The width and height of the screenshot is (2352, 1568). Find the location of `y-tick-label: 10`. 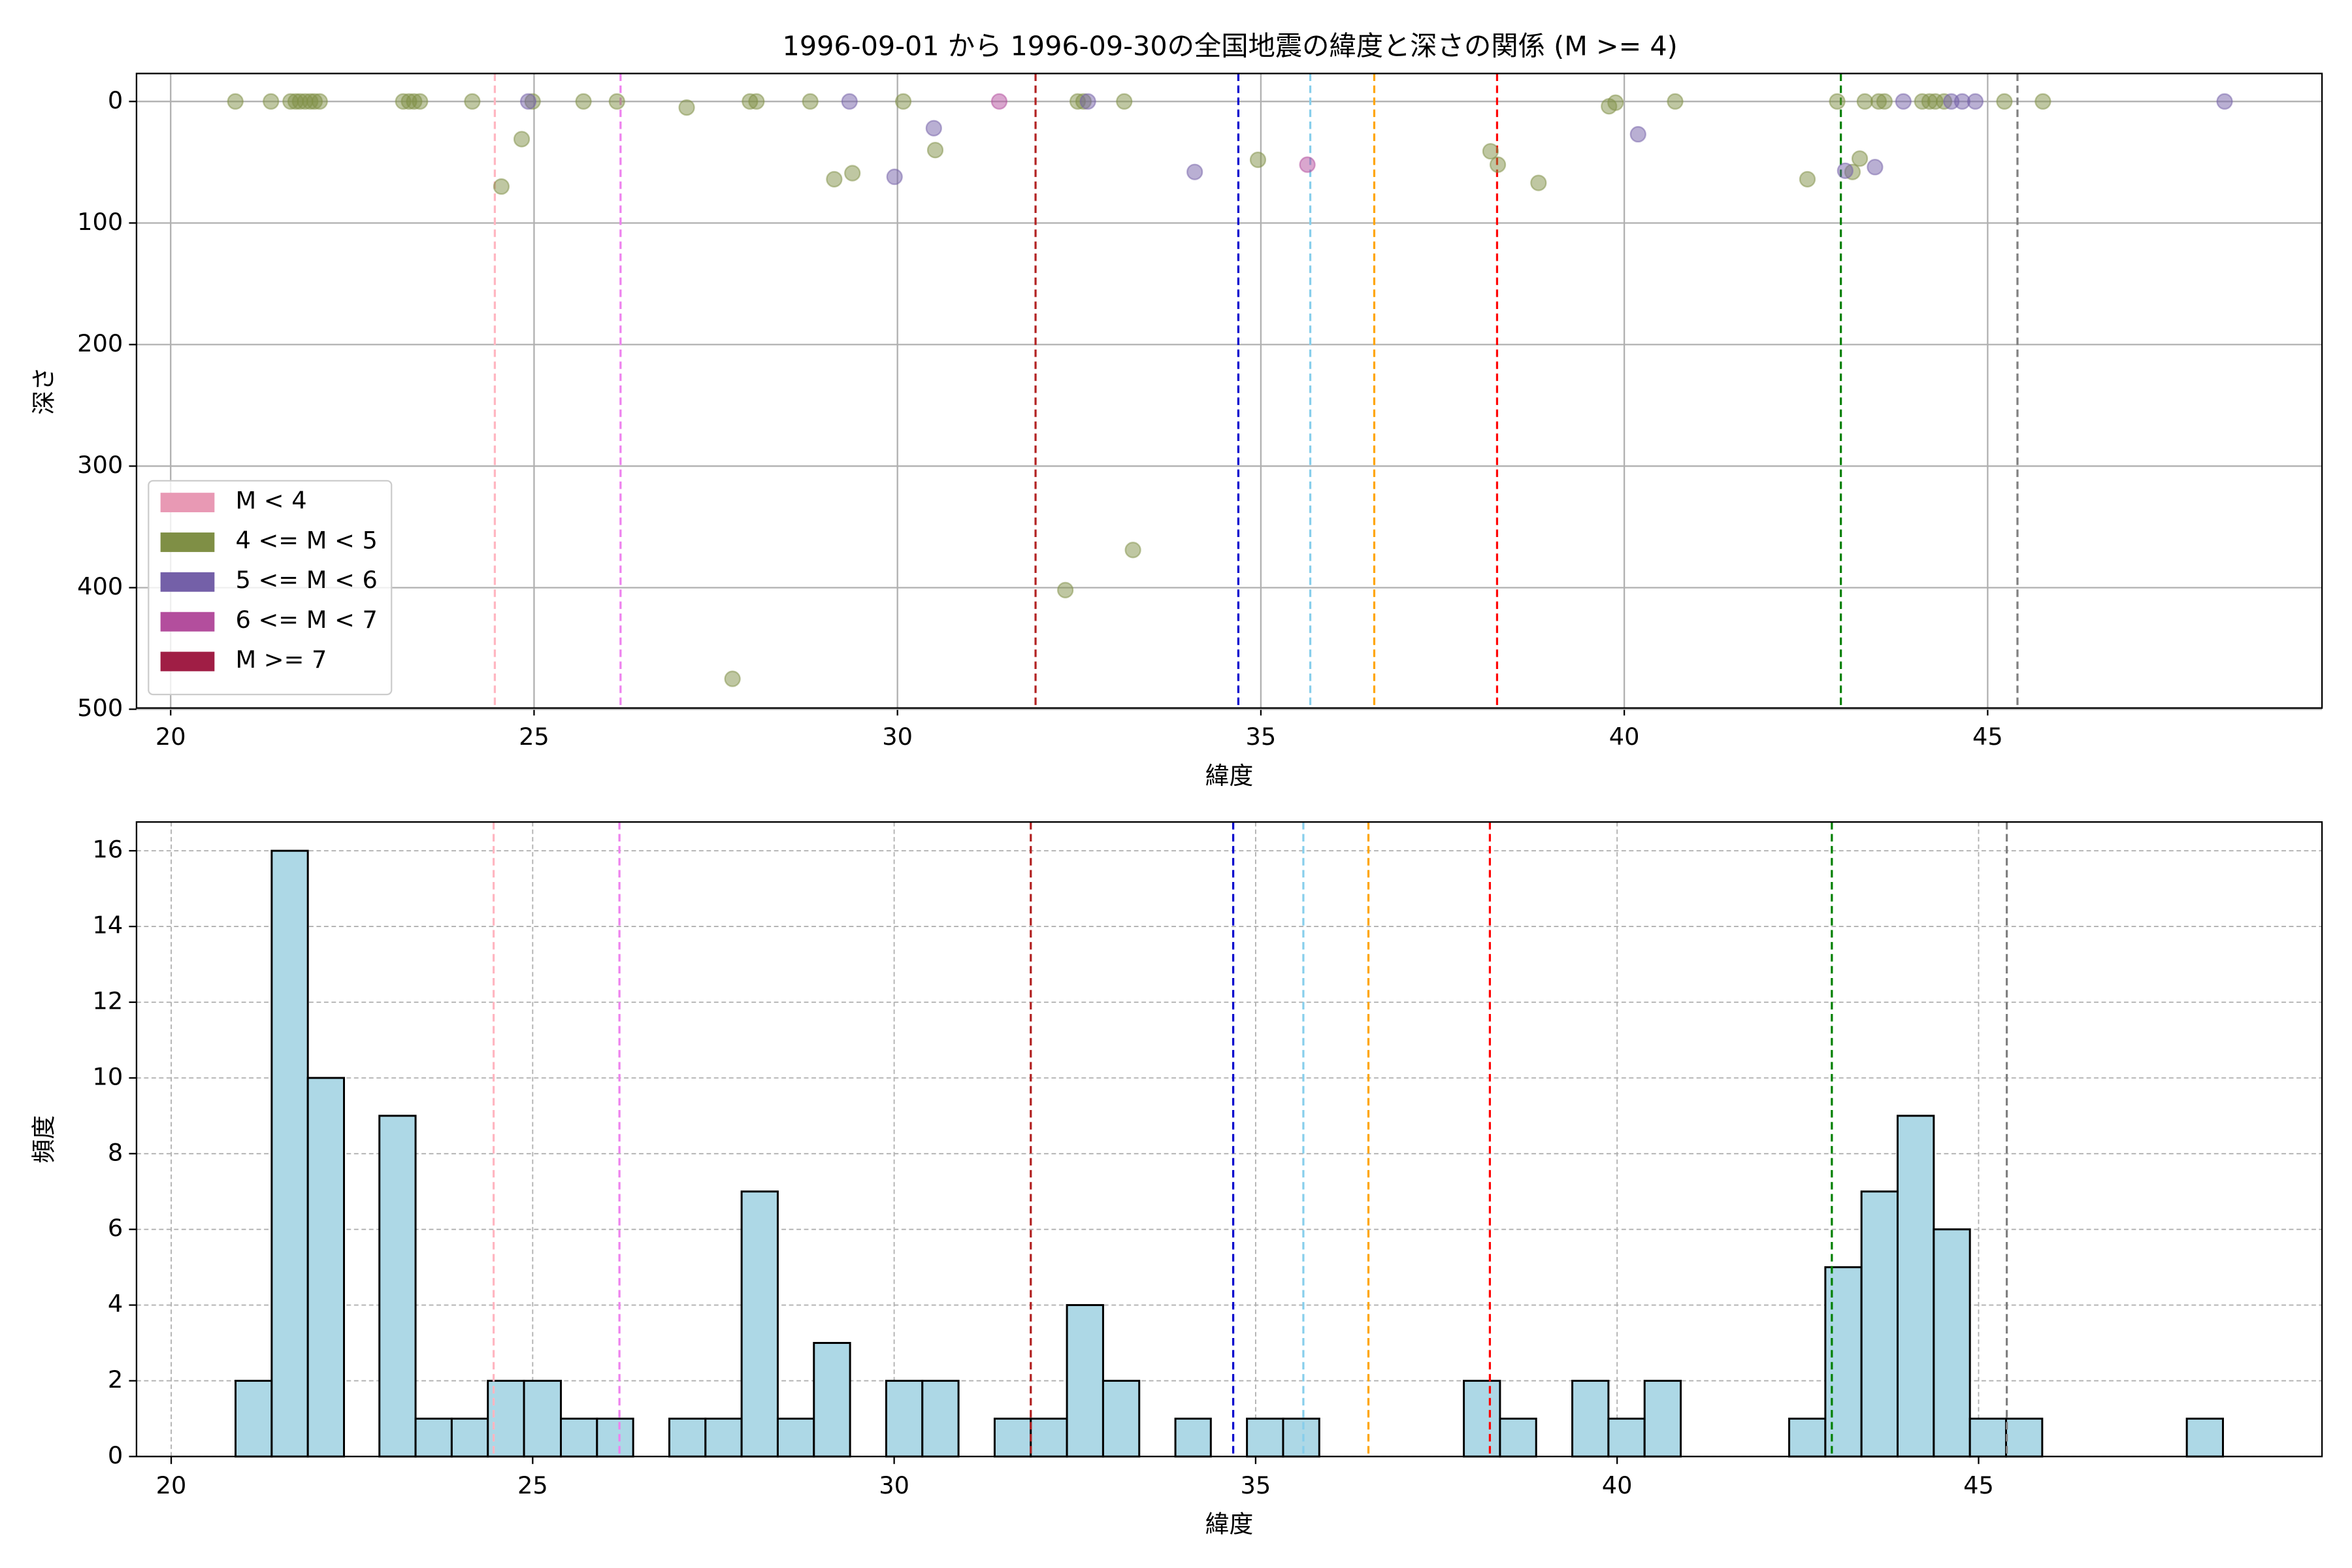

y-tick-label: 10 is located at coordinates (108, 1076).